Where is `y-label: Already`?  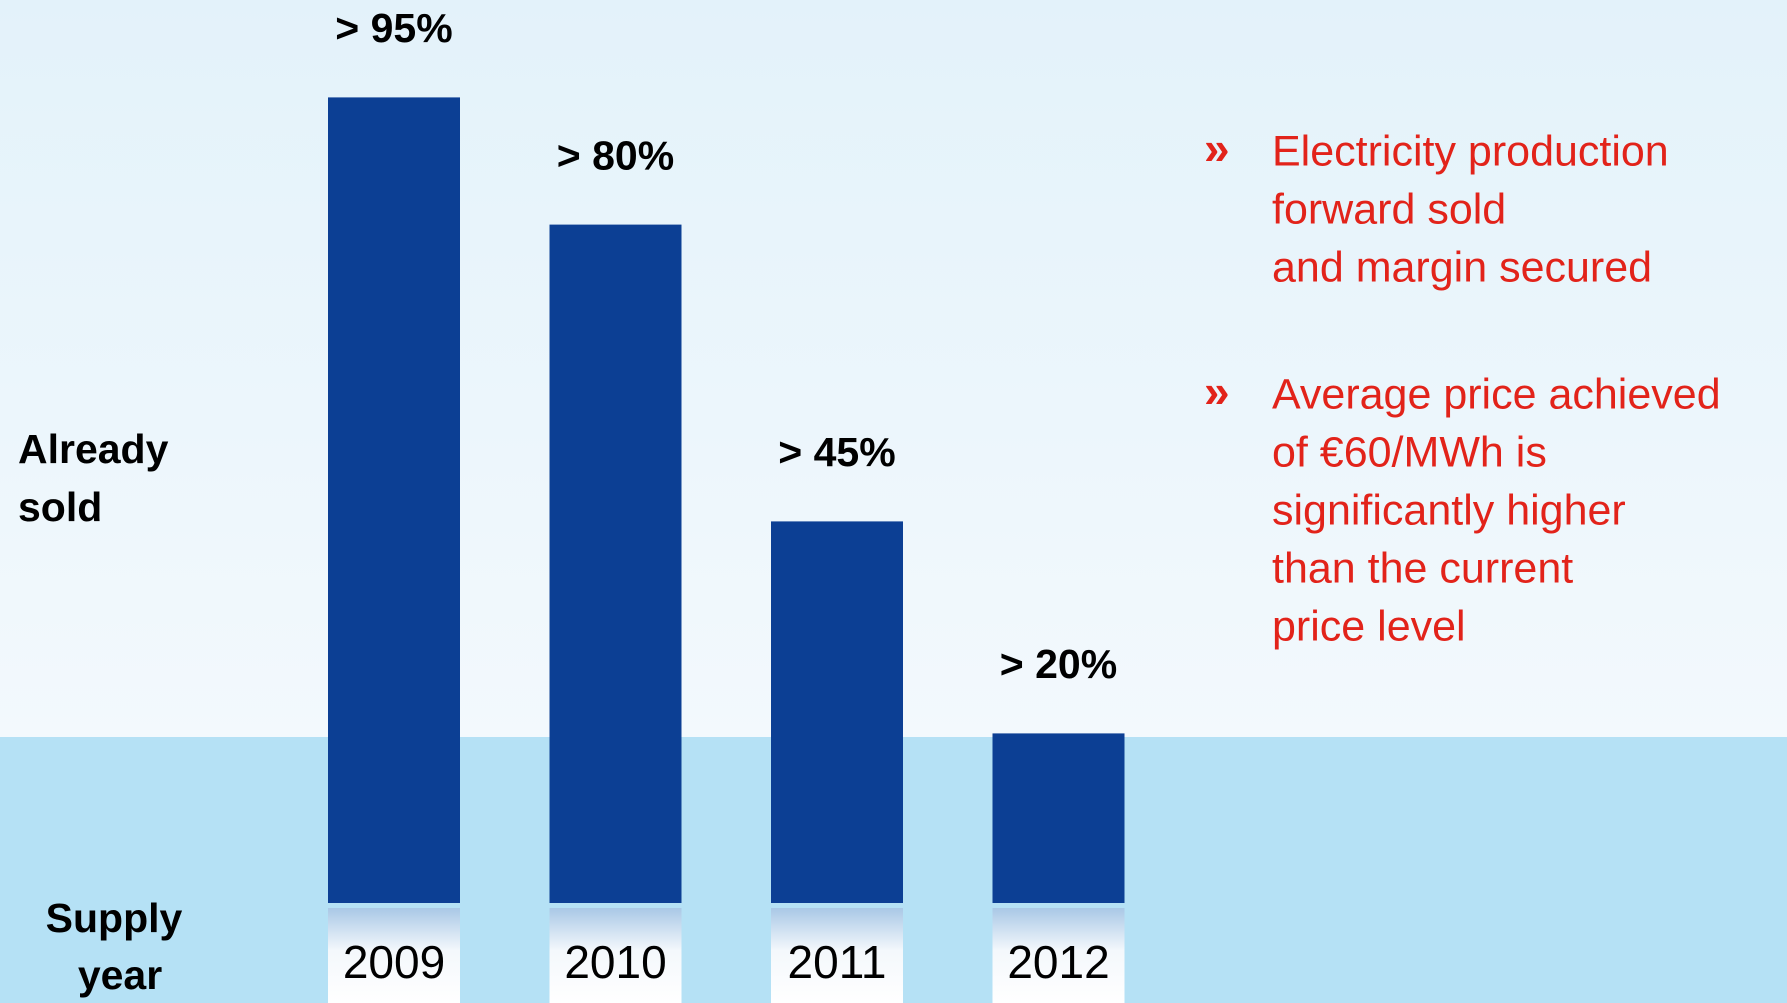
y-label: Already is located at coordinates (93, 449).